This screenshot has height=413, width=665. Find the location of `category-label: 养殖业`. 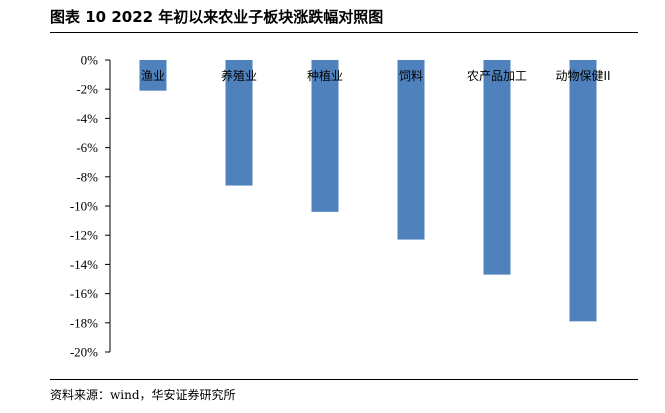

category-label: 养殖业 is located at coordinates (239, 75).